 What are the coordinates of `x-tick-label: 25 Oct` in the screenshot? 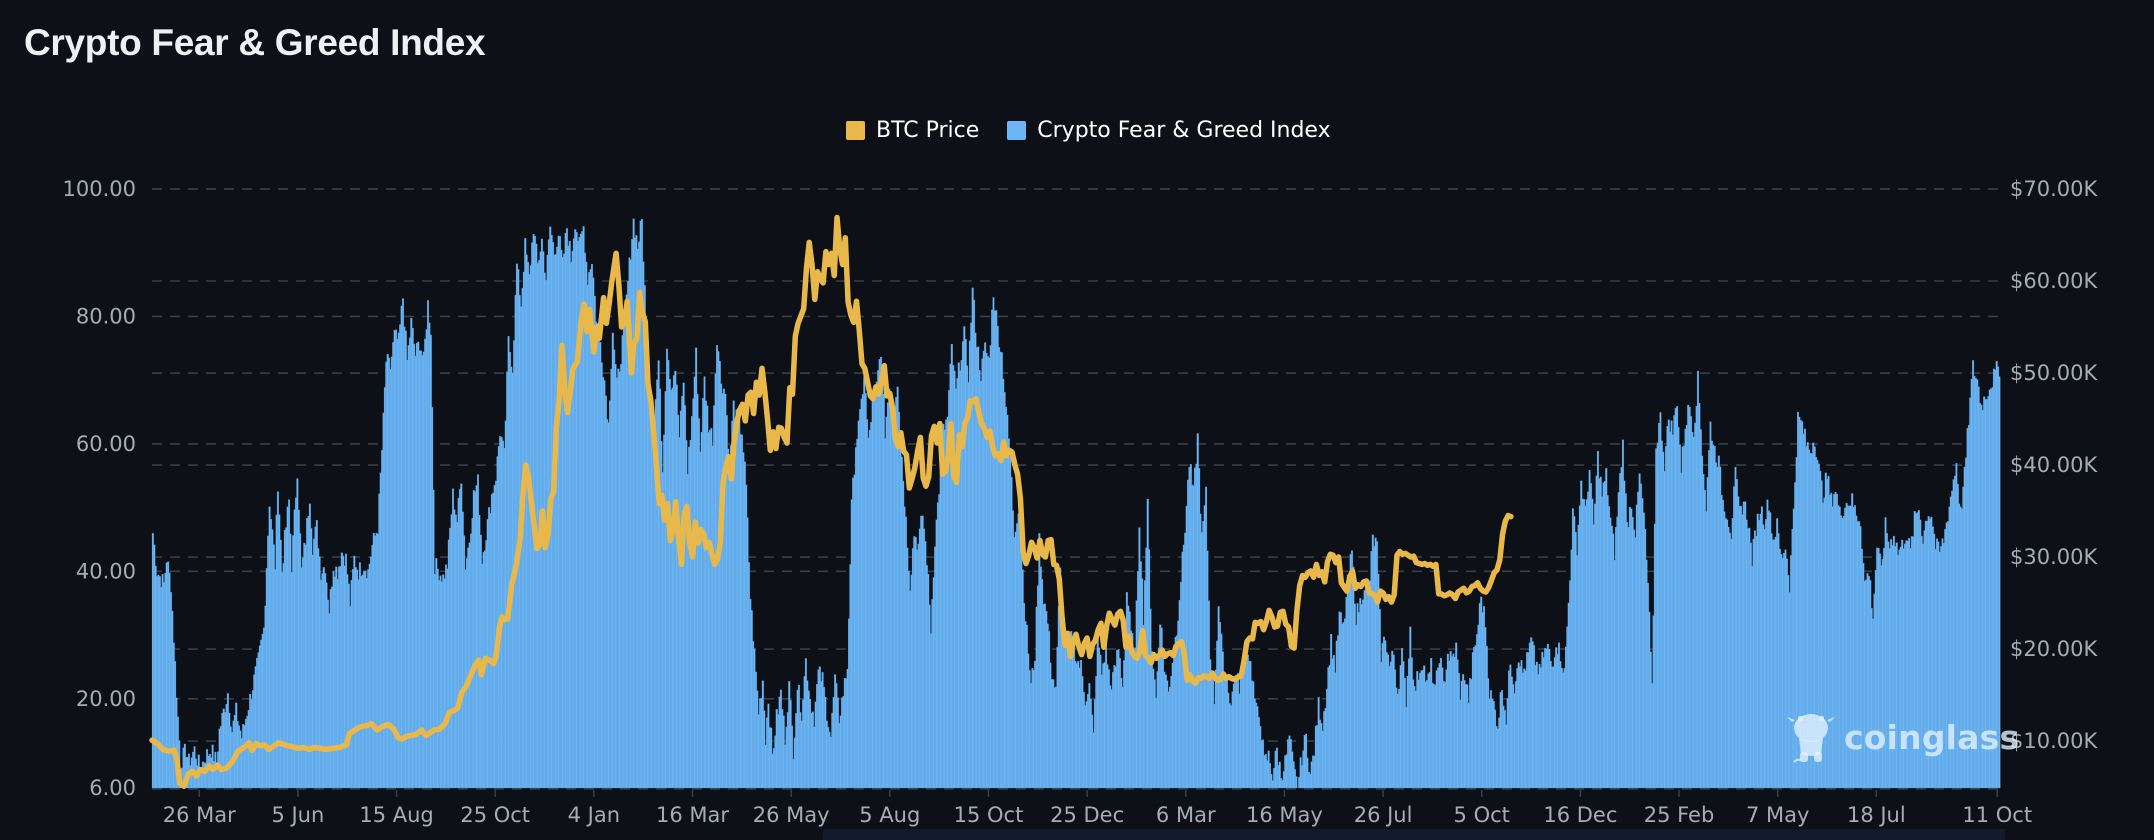 It's located at (495, 815).